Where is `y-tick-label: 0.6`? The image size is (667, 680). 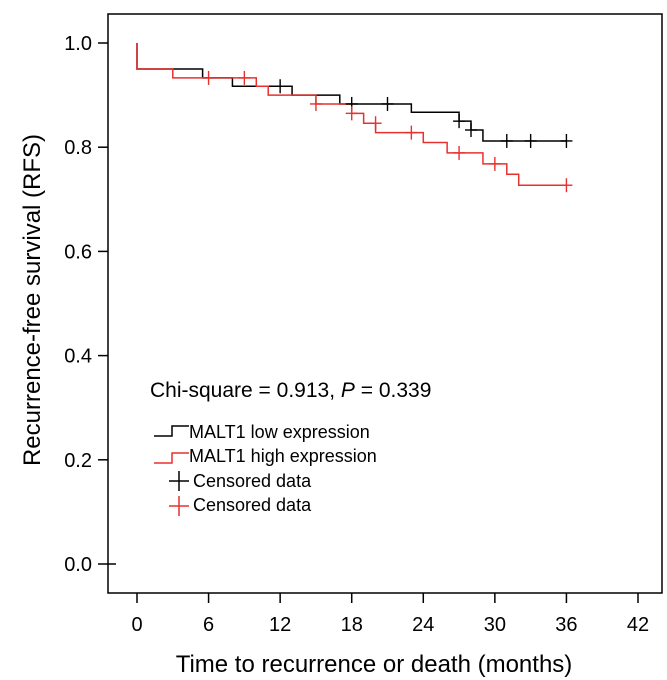 y-tick-label: 0.6 is located at coordinates (78, 252).